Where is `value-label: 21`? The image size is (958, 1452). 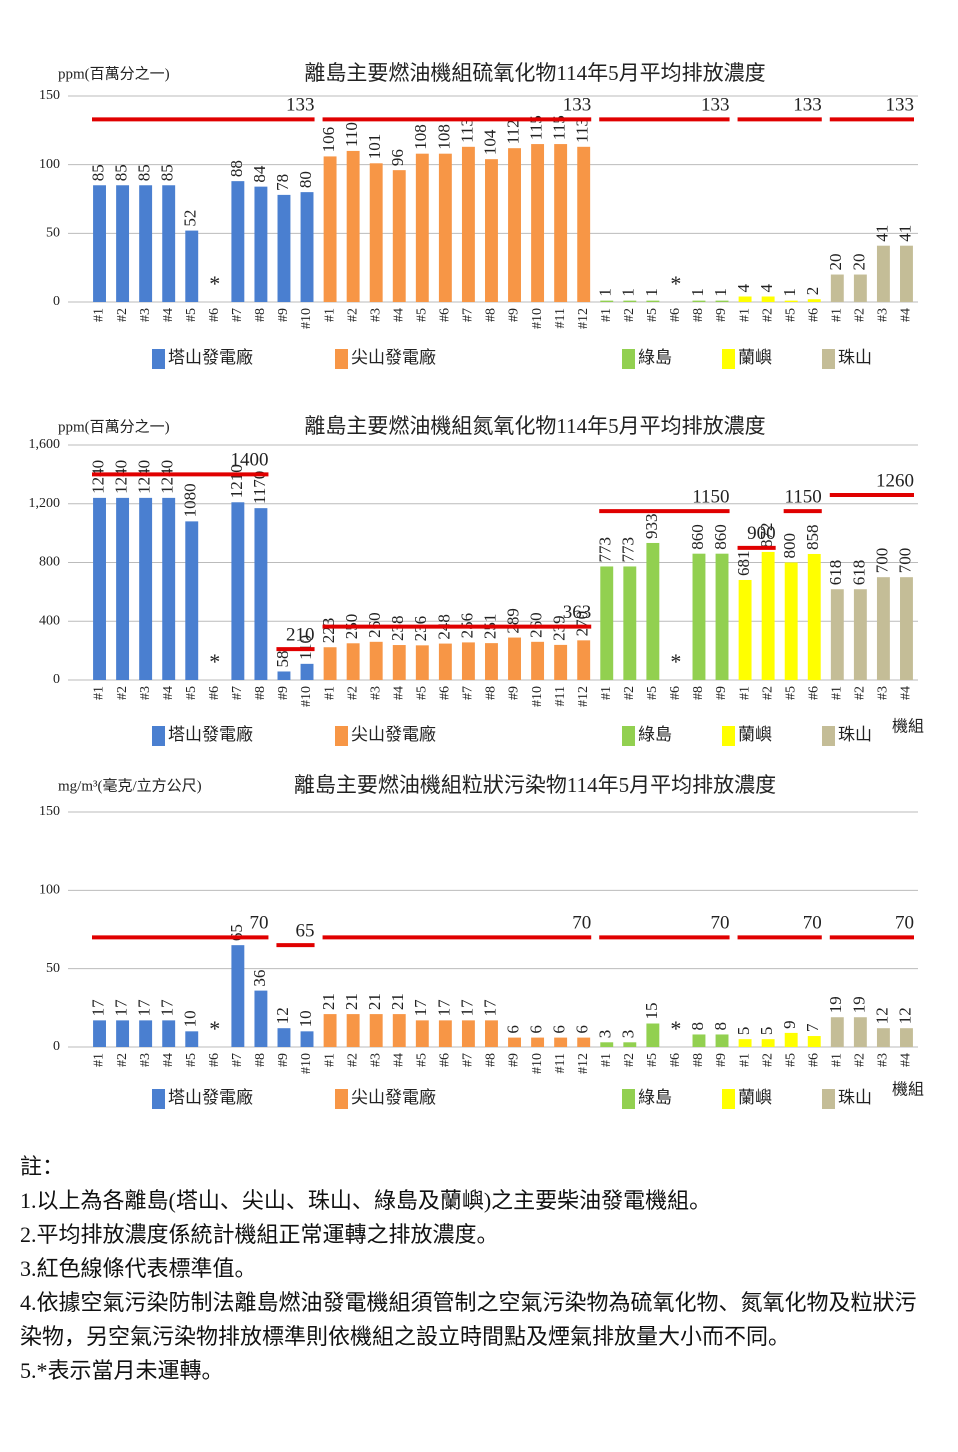 value-label: 21 is located at coordinates (374, 1001).